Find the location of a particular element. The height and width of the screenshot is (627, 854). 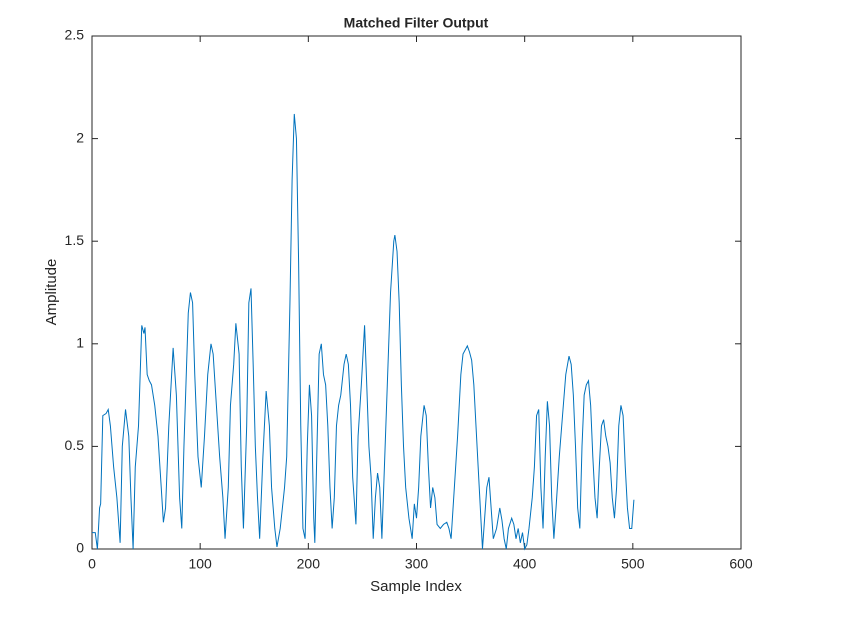

y-tick-label: 2.5 is located at coordinates (75, 35).